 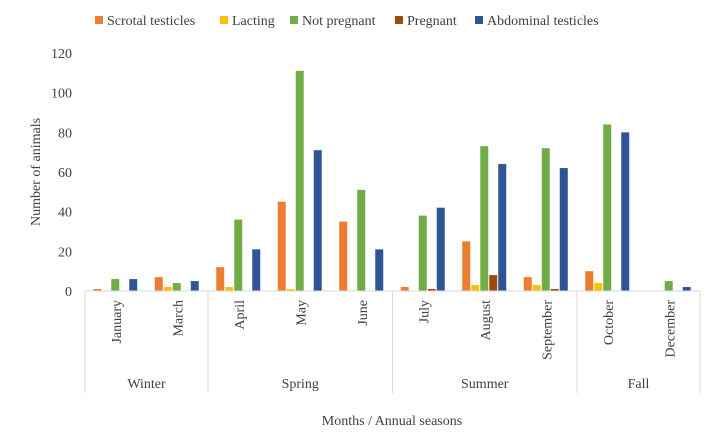 I want to click on y-axis: 0 20 40 60 80 100 120, so click(x=61, y=173).